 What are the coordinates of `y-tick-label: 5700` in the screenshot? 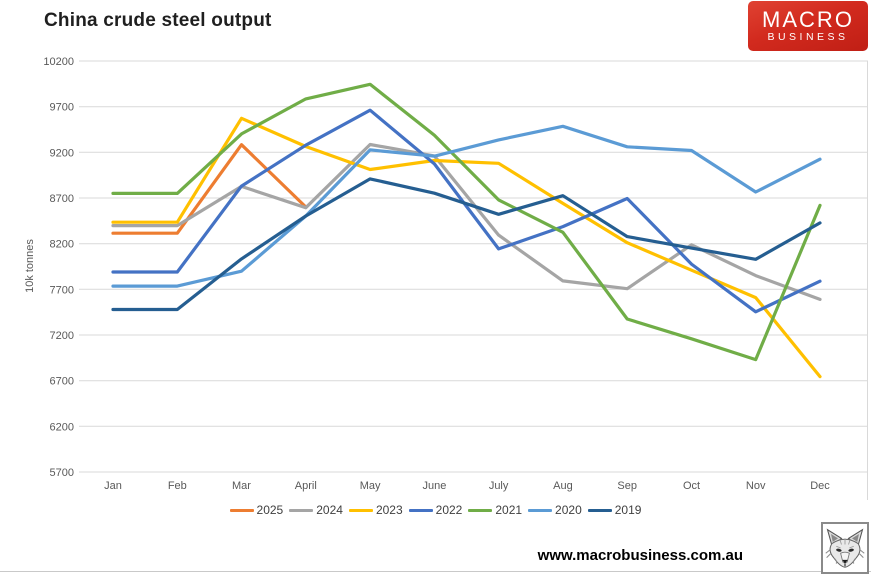 It's located at (62, 473).